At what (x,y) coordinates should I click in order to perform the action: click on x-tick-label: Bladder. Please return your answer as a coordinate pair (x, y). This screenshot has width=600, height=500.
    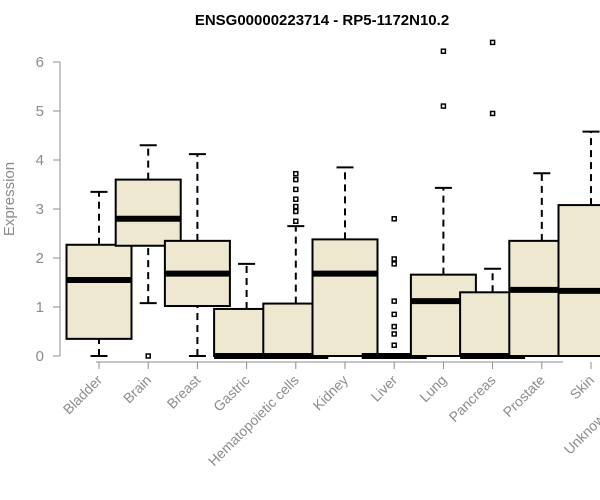
    Looking at the image, I should click on (83, 395).